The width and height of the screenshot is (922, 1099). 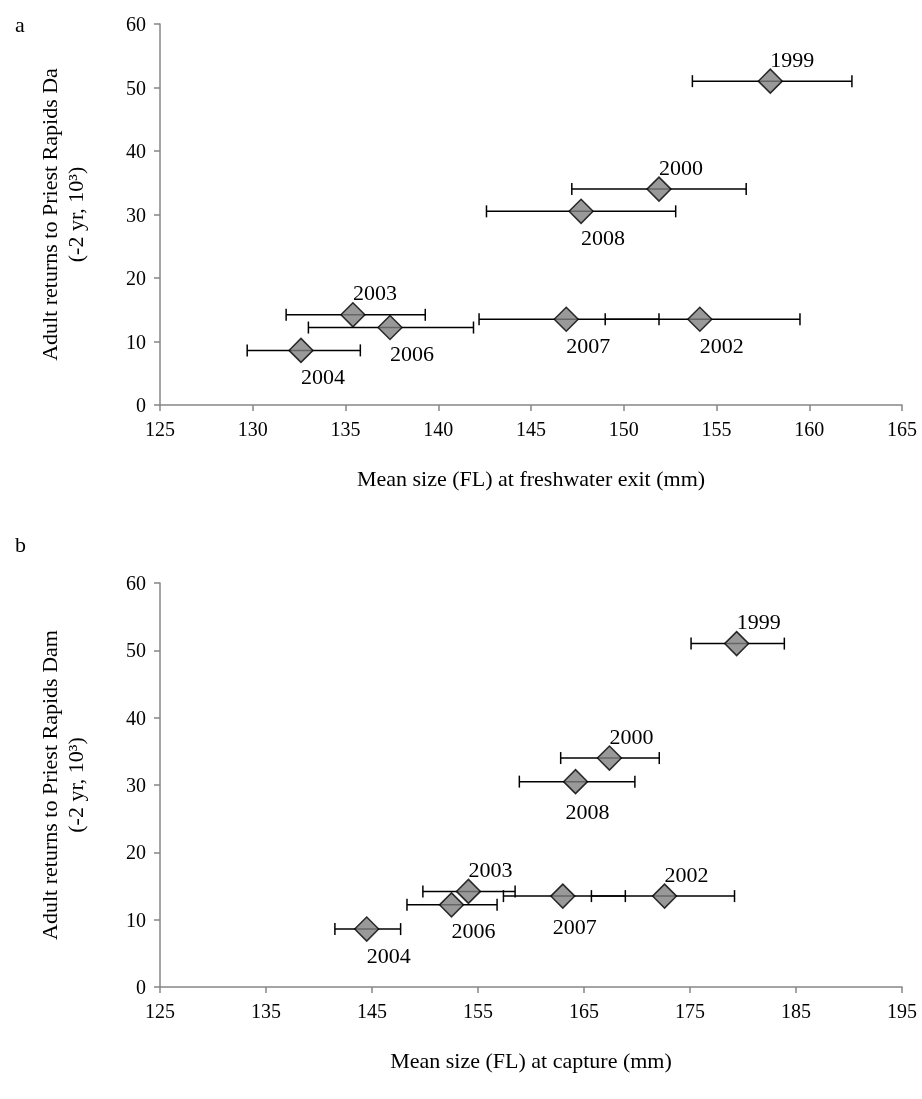 I want to click on chart-title: a, so click(x=20, y=24).